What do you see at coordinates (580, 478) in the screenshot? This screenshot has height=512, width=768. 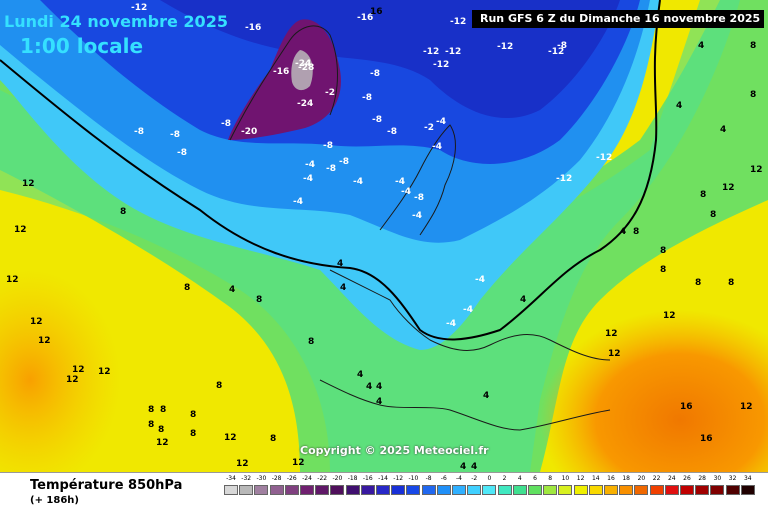 I see `legend-tick-label: 12` at bounding box center [580, 478].